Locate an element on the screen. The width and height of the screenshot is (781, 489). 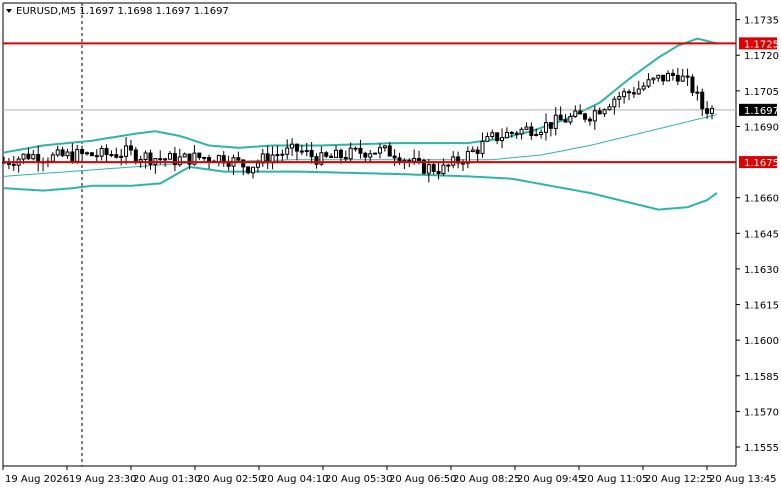
y-tick-label: 1.1645 is located at coordinates (761, 234).